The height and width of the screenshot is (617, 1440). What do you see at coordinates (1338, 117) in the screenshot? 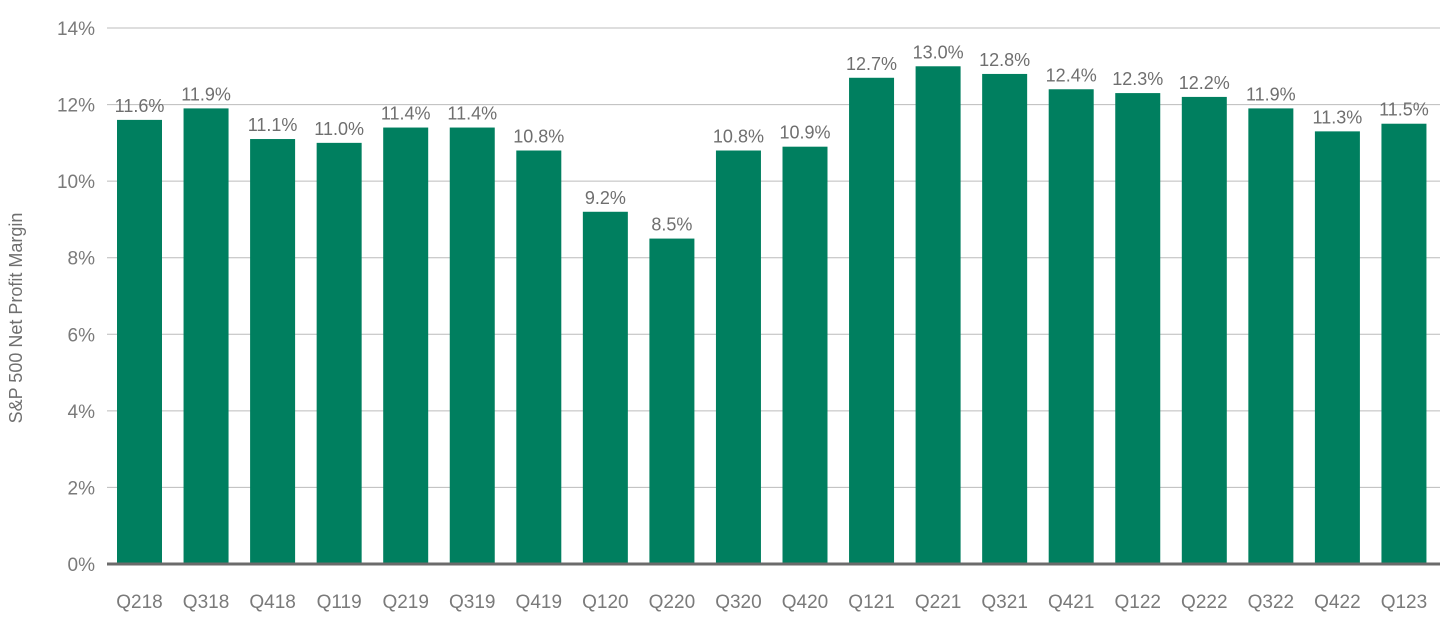
I see `data-label: 11.3%` at bounding box center [1338, 117].